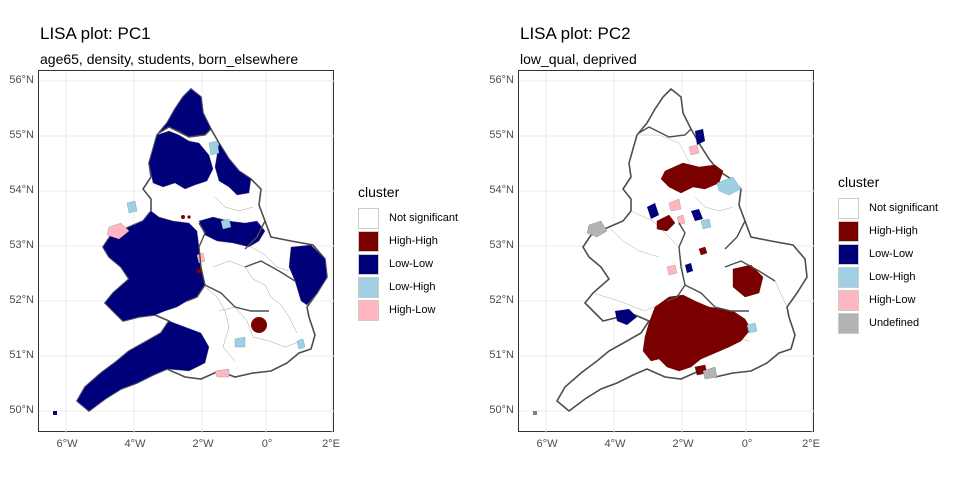 This screenshot has width=960, height=480. Describe the element at coordinates (578, 59) in the screenshot. I see `map-subtitle: low_qual, deprived` at that location.